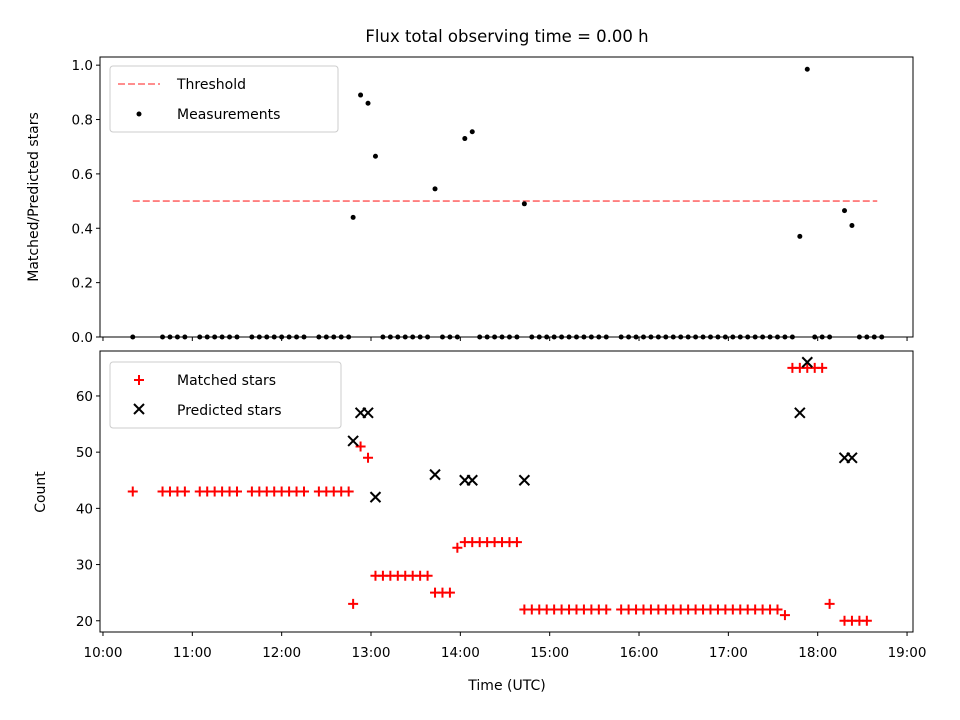  I want to click on x-tick-label: 11:00, so click(192, 653).